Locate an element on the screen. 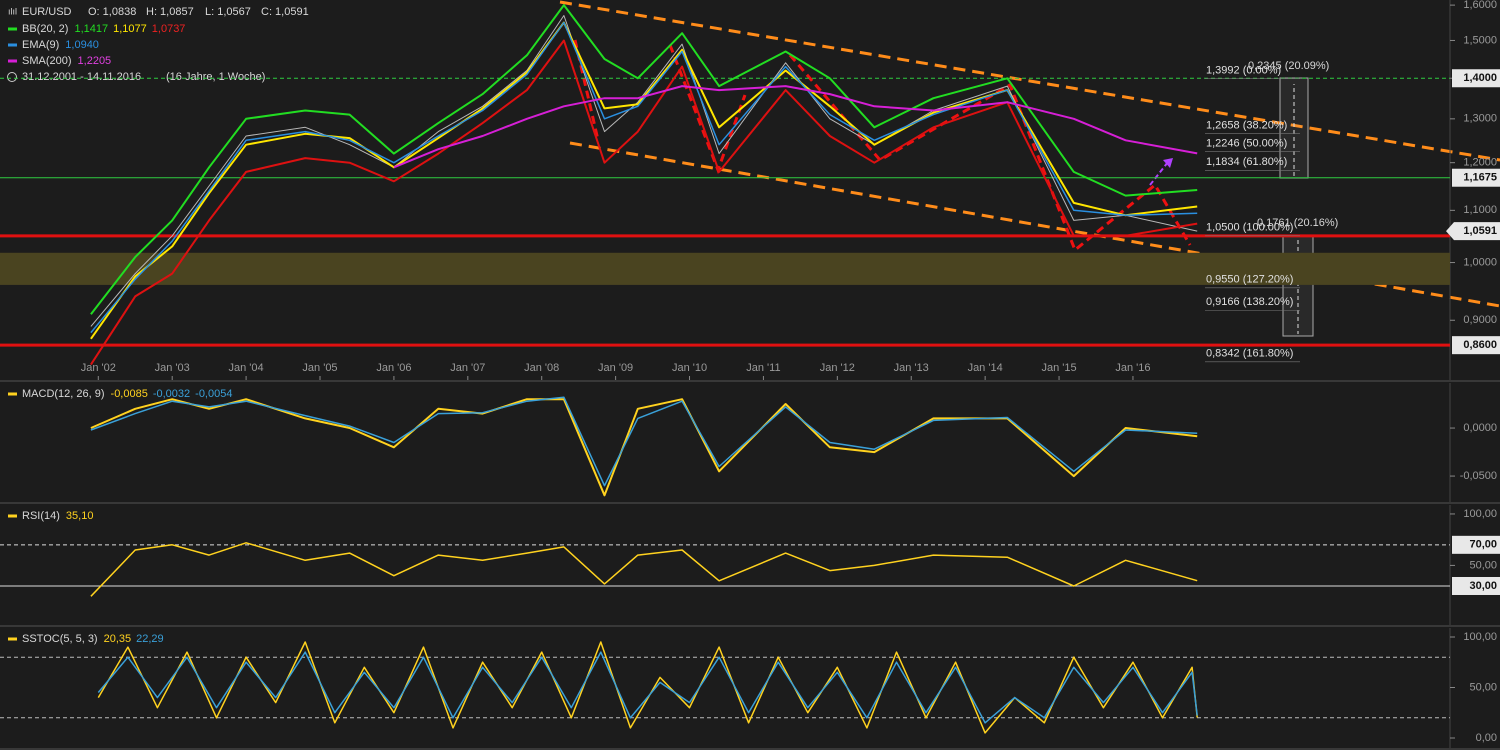  legend-value: 1,1077 is located at coordinates (130, 29).